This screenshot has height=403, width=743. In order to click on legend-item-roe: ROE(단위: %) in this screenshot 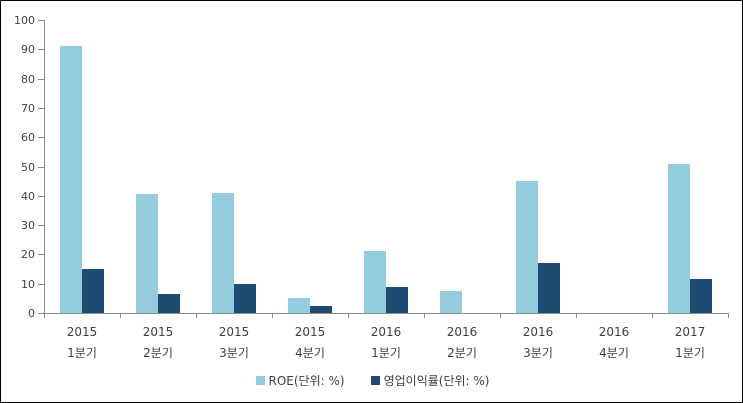, I will do `click(300, 380)`.